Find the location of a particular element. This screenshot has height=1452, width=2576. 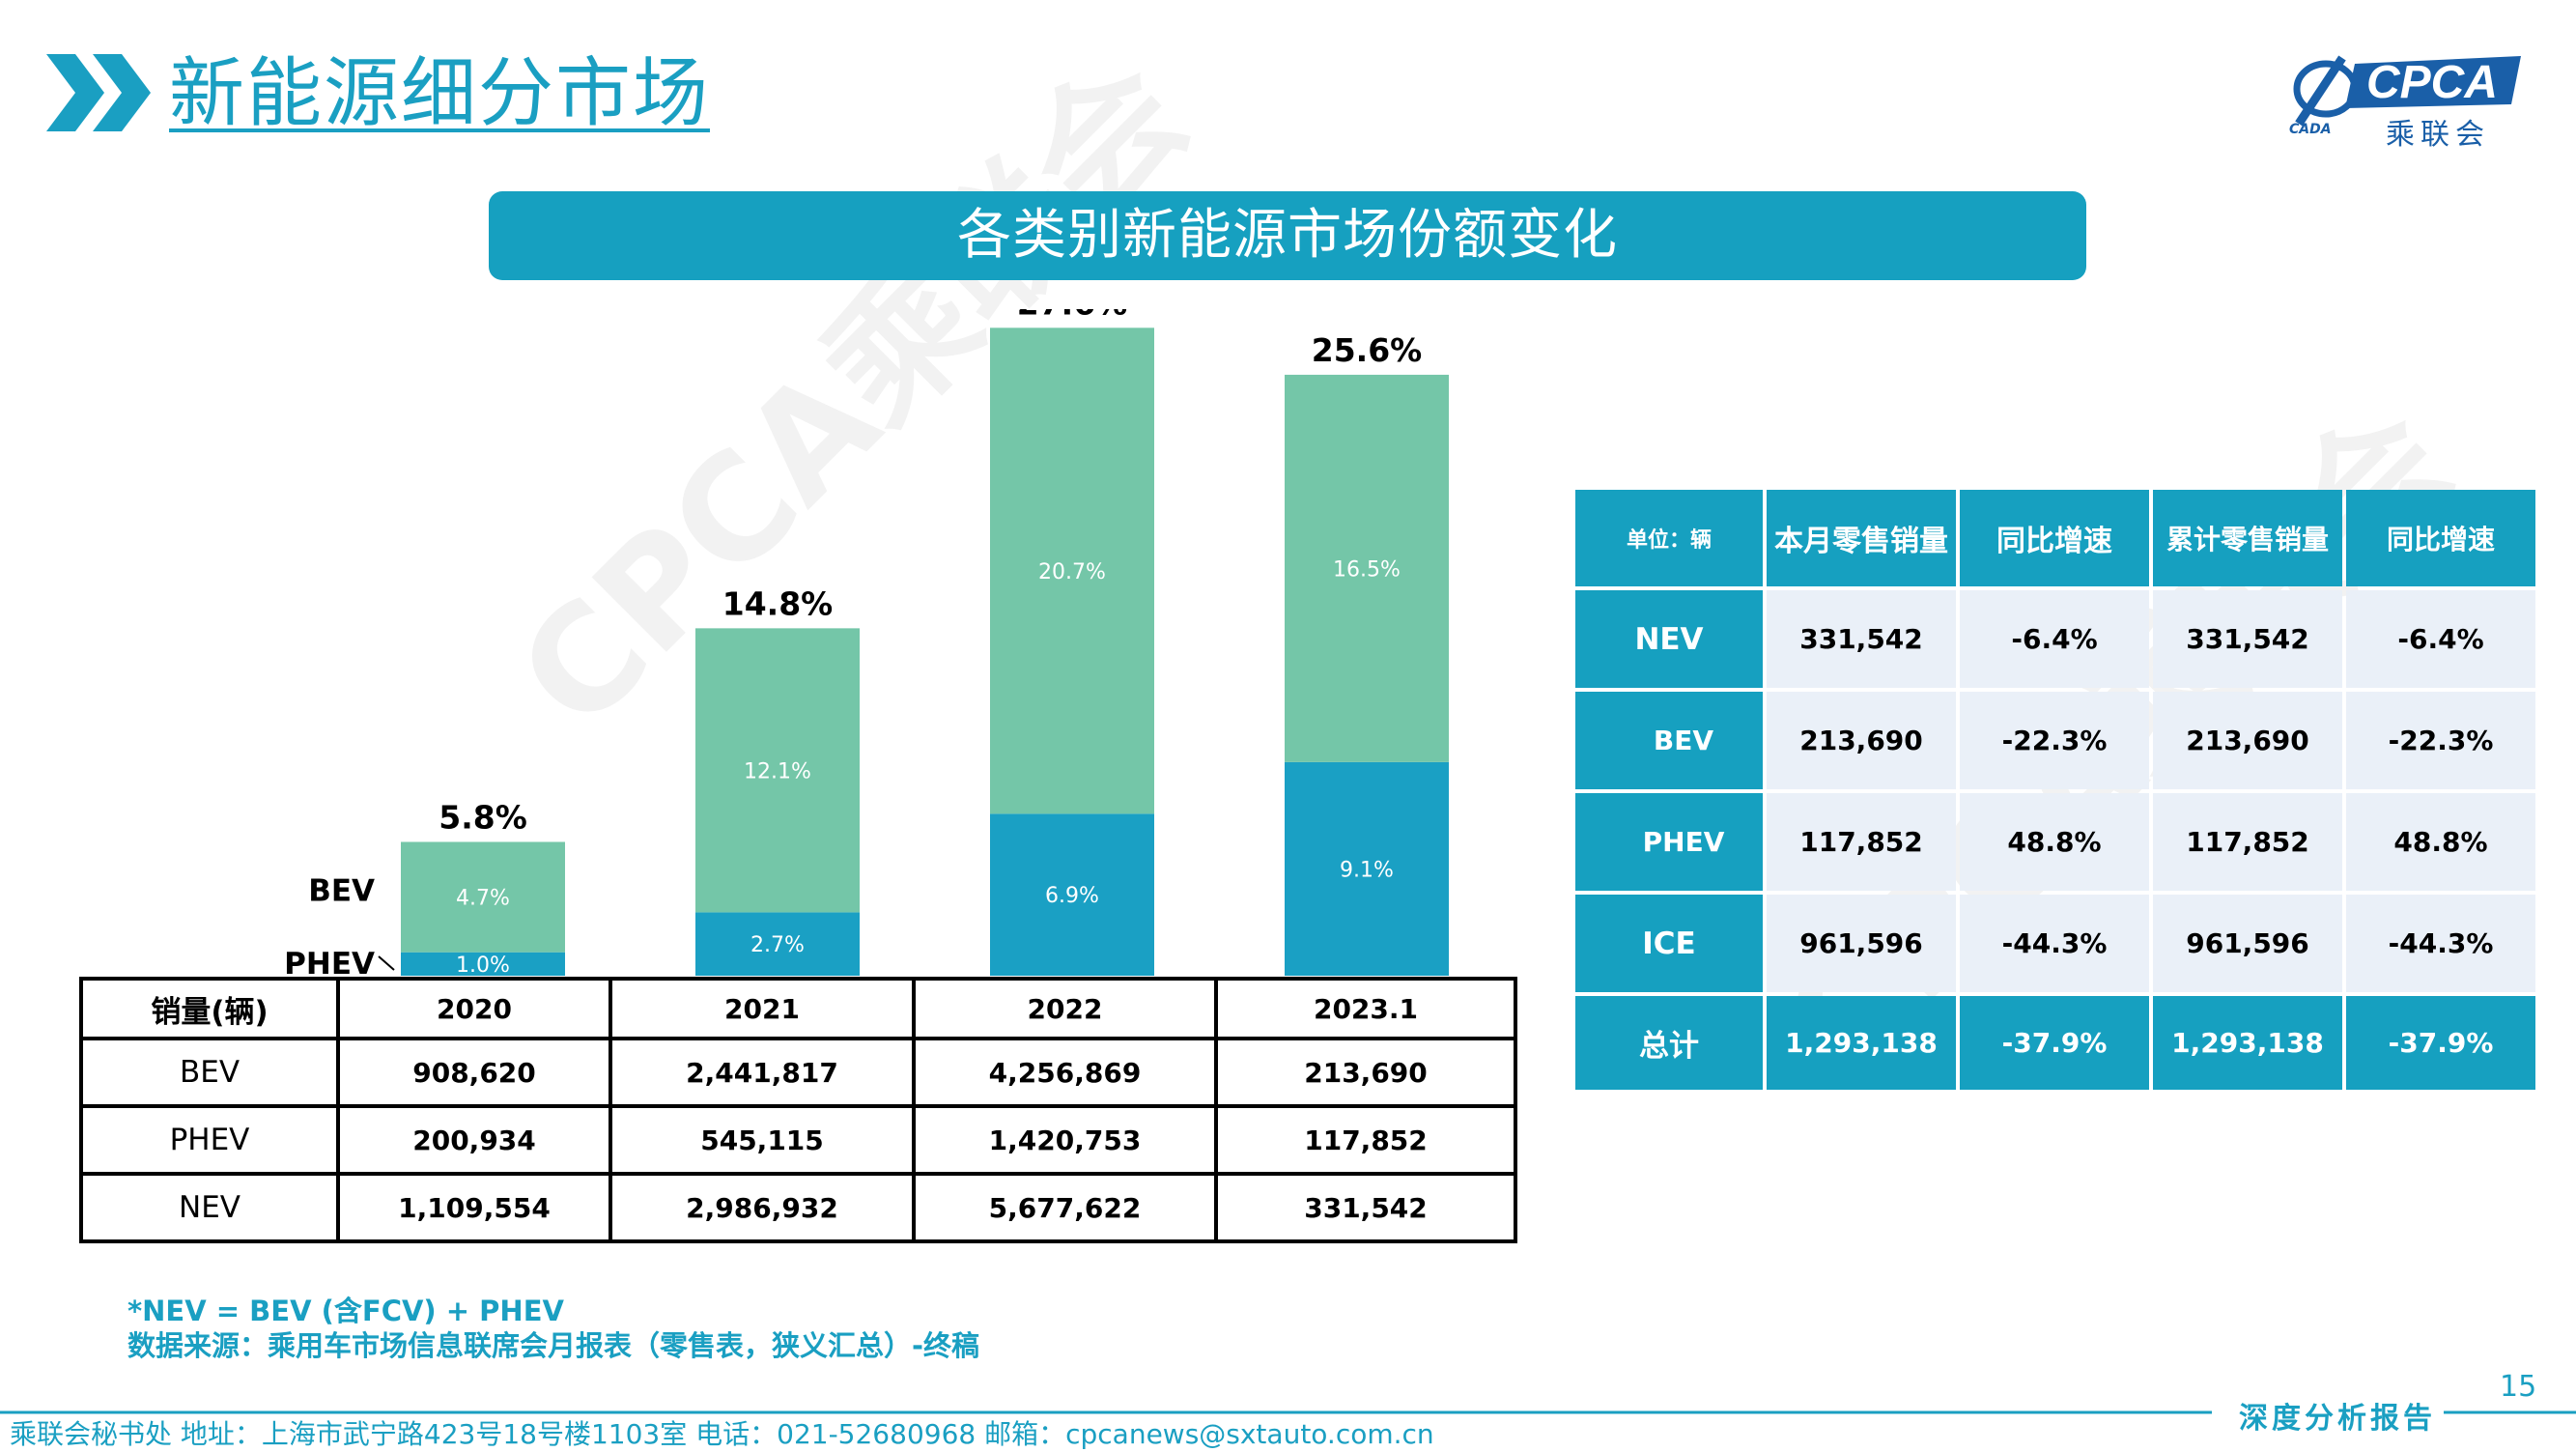

data-label: 12.1% is located at coordinates (777, 771).